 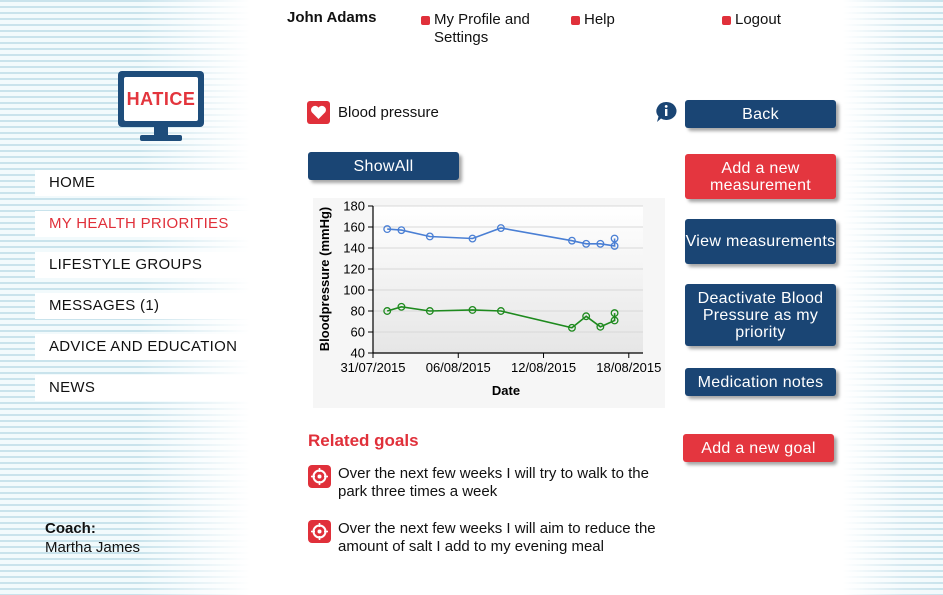 What do you see at coordinates (324, 279) in the screenshot?
I see `y-axis-label: Bloodpressure (mmHg)` at bounding box center [324, 279].